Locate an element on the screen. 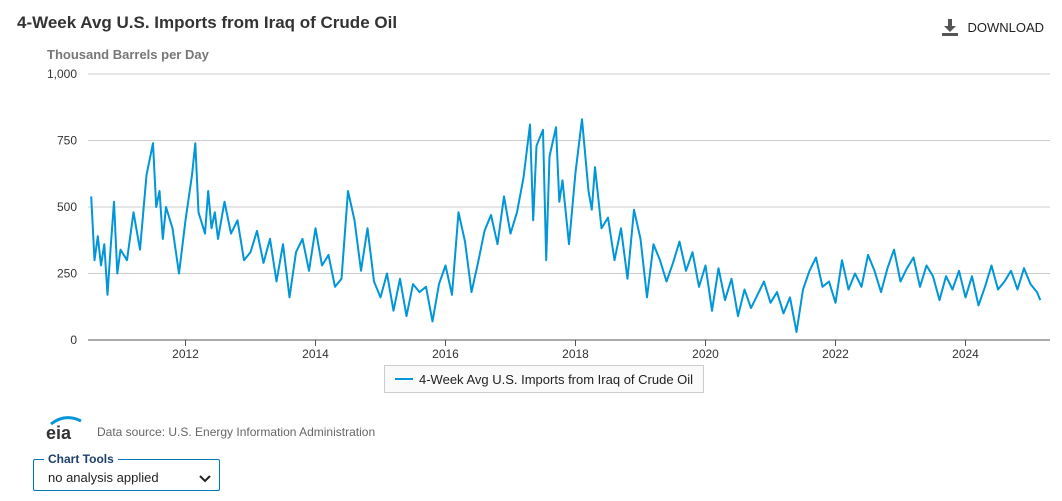 The image size is (1062, 501). x-tick-label: 2016 is located at coordinates (445, 353).